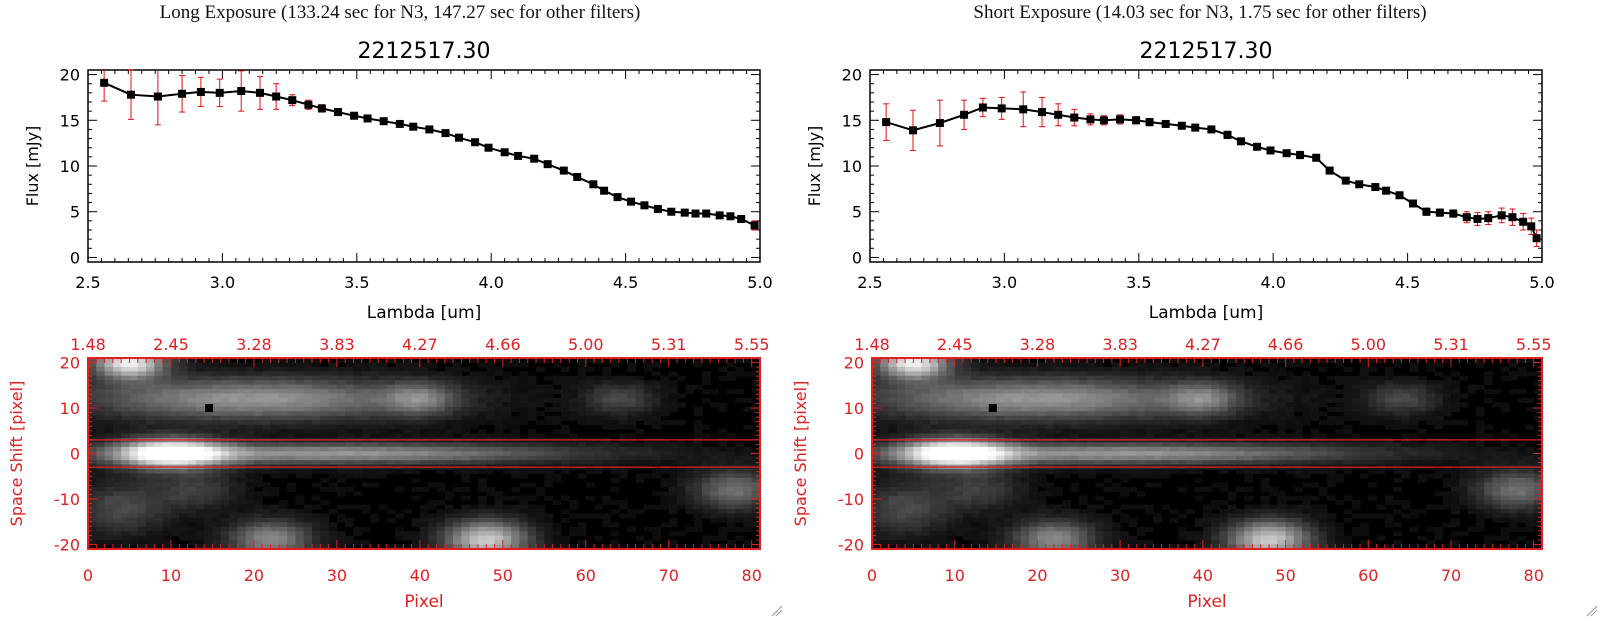  Describe the element at coordinates (70, 363) in the screenshot. I see `shift-tick-label: 20` at that location.